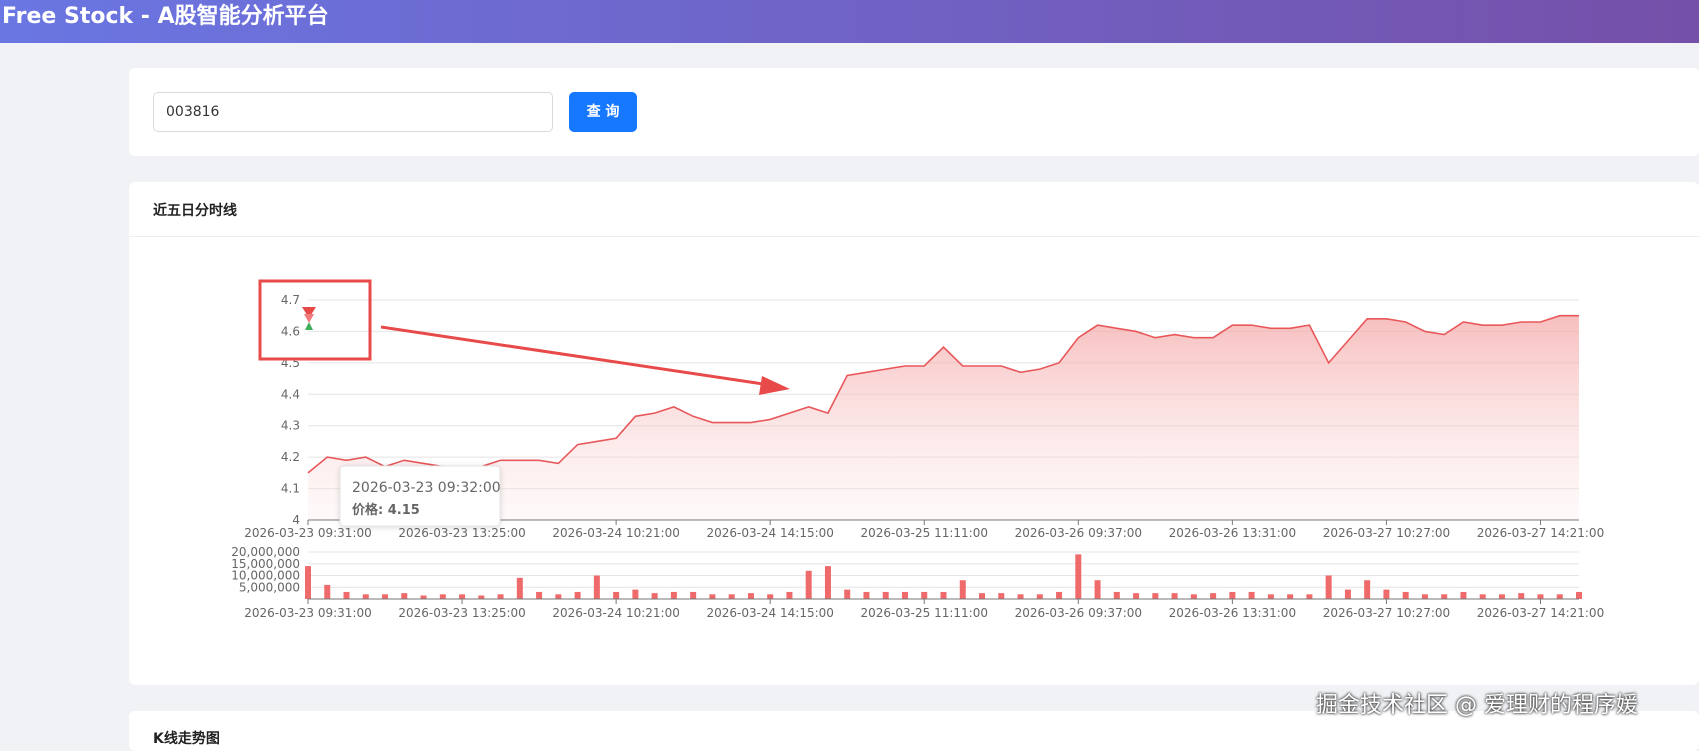 The width and height of the screenshot is (1699, 751). I want to click on y-tick-label: 4.3, so click(290, 426).